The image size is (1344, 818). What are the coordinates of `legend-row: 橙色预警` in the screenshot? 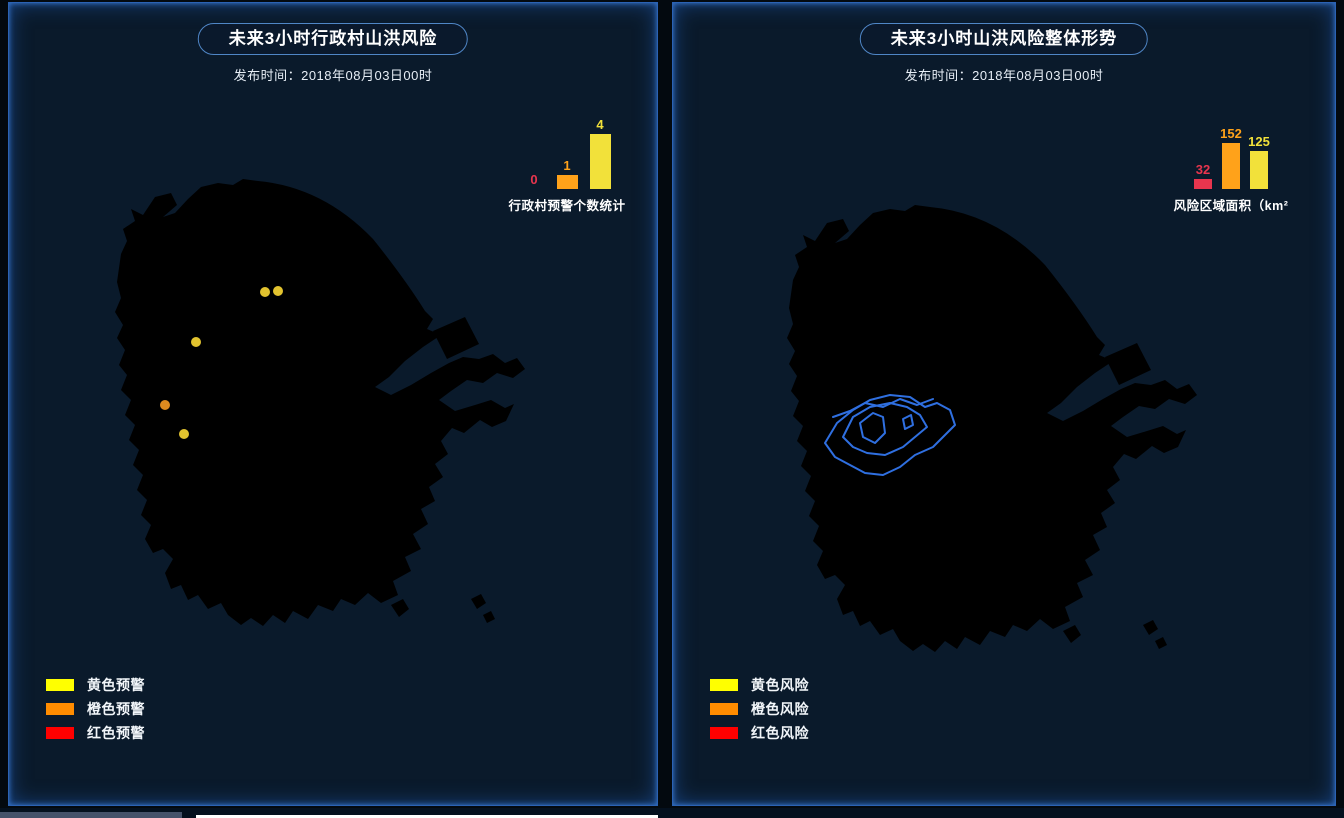 It's located at (95, 709).